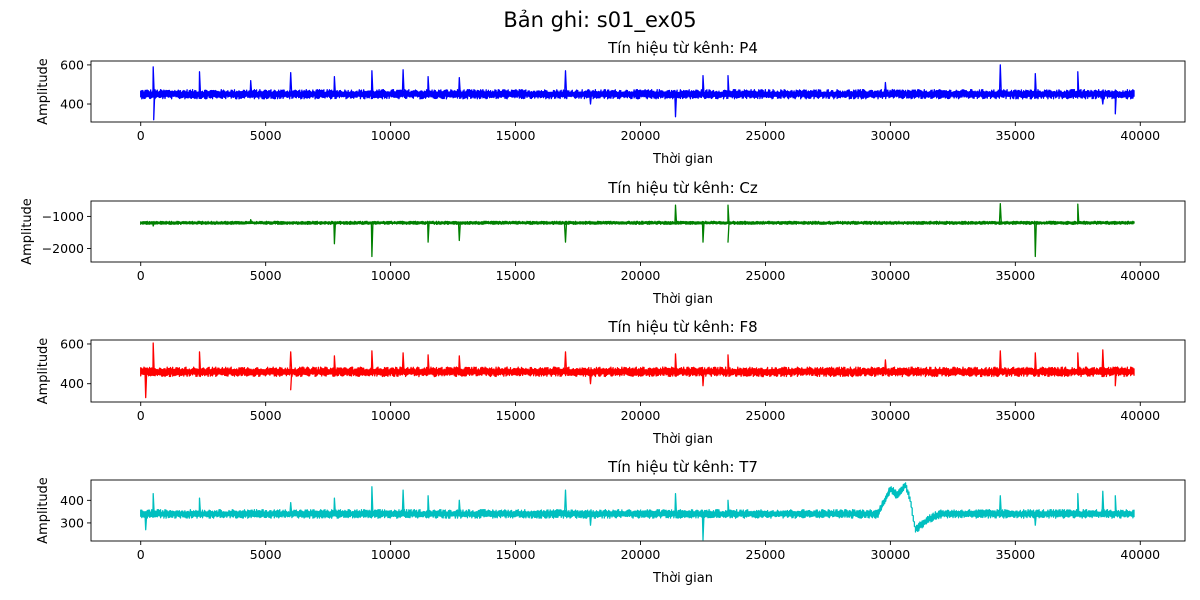  I want to click on y-tick-label: 300, so click(72, 522).